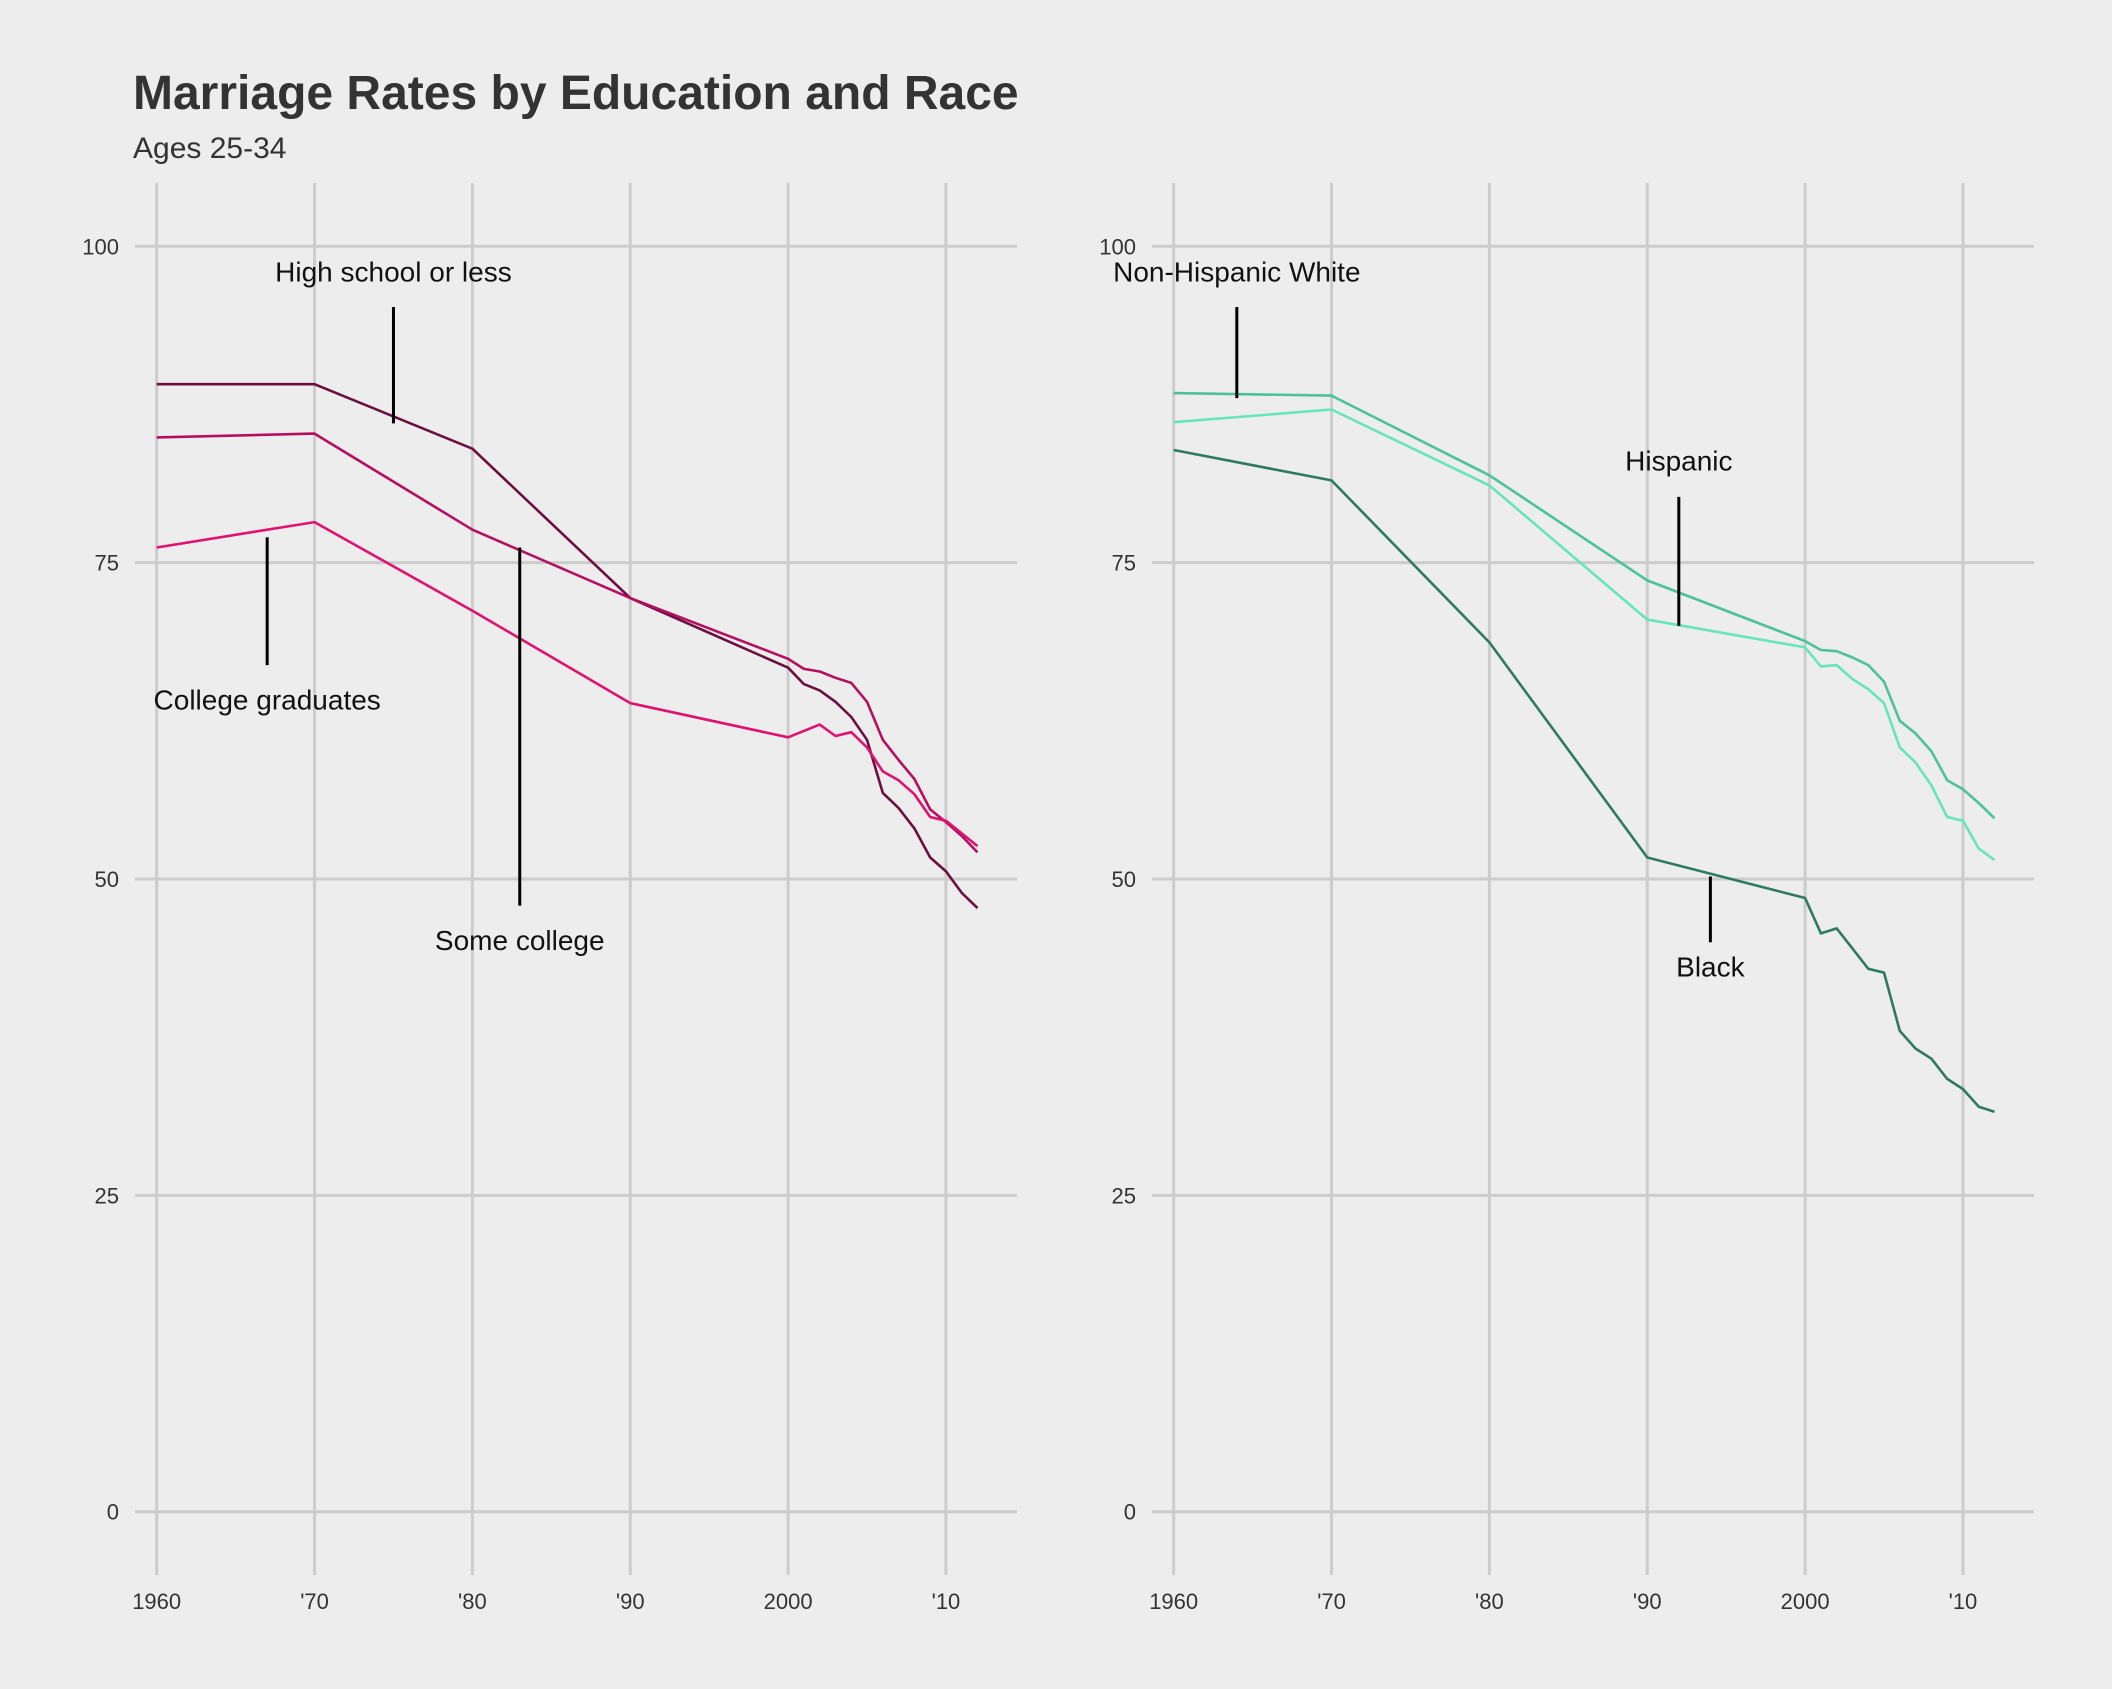  What do you see at coordinates (1678, 460) in the screenshot?
I see `annotation-label-hispanic: Hispanic` at bounding box center [1678, 460].